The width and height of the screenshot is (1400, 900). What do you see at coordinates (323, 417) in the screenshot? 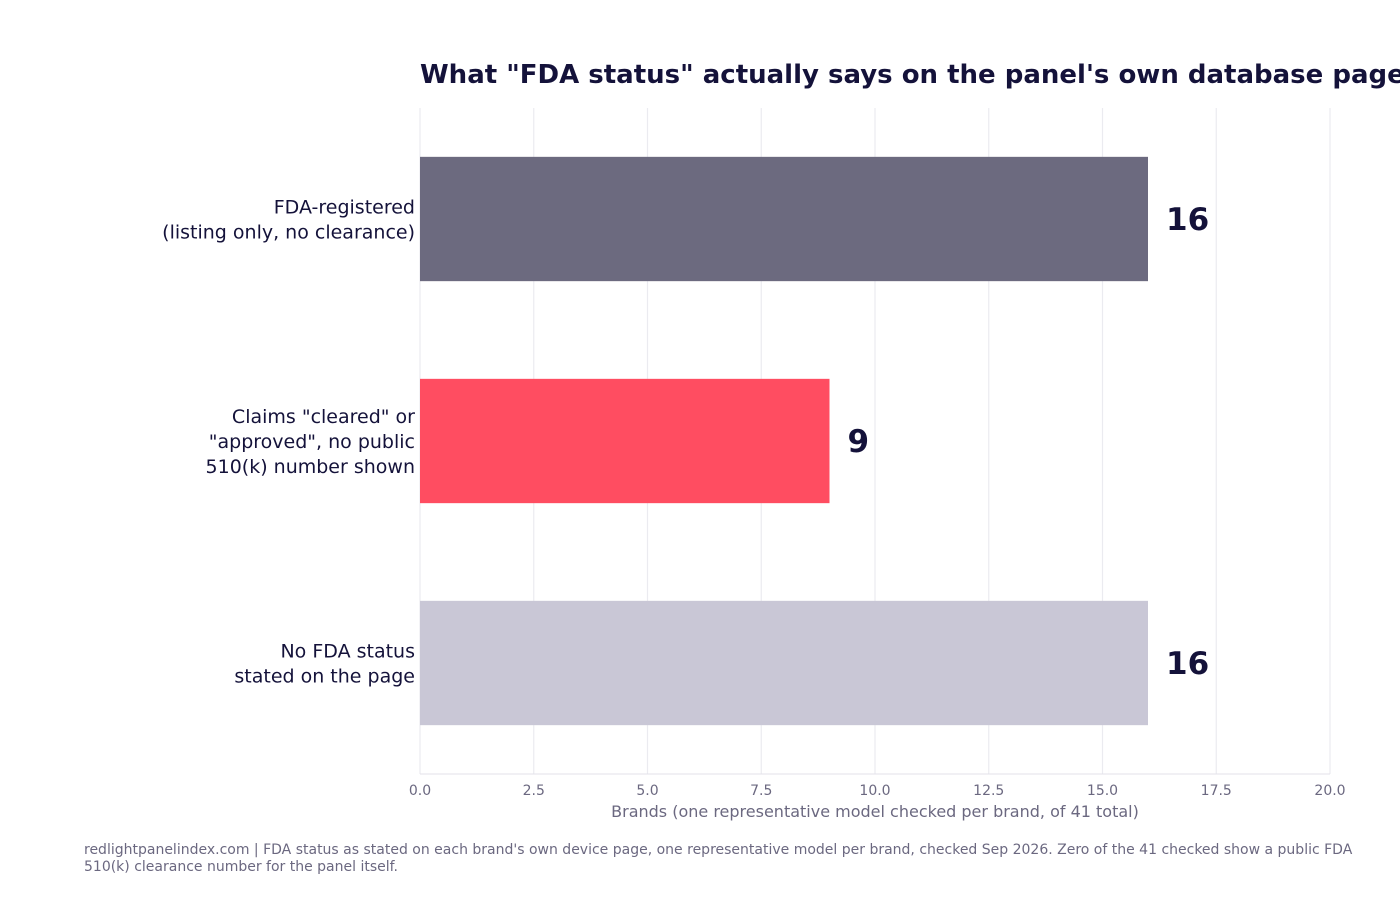
I see `category-label-line: Claims "cleared" or` at bounding box center [323, 417].